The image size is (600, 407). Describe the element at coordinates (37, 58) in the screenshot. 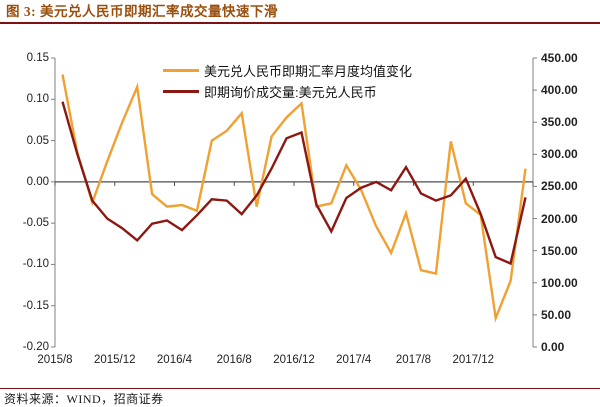

I see `y-axis-label-left: 0.15` at that location.